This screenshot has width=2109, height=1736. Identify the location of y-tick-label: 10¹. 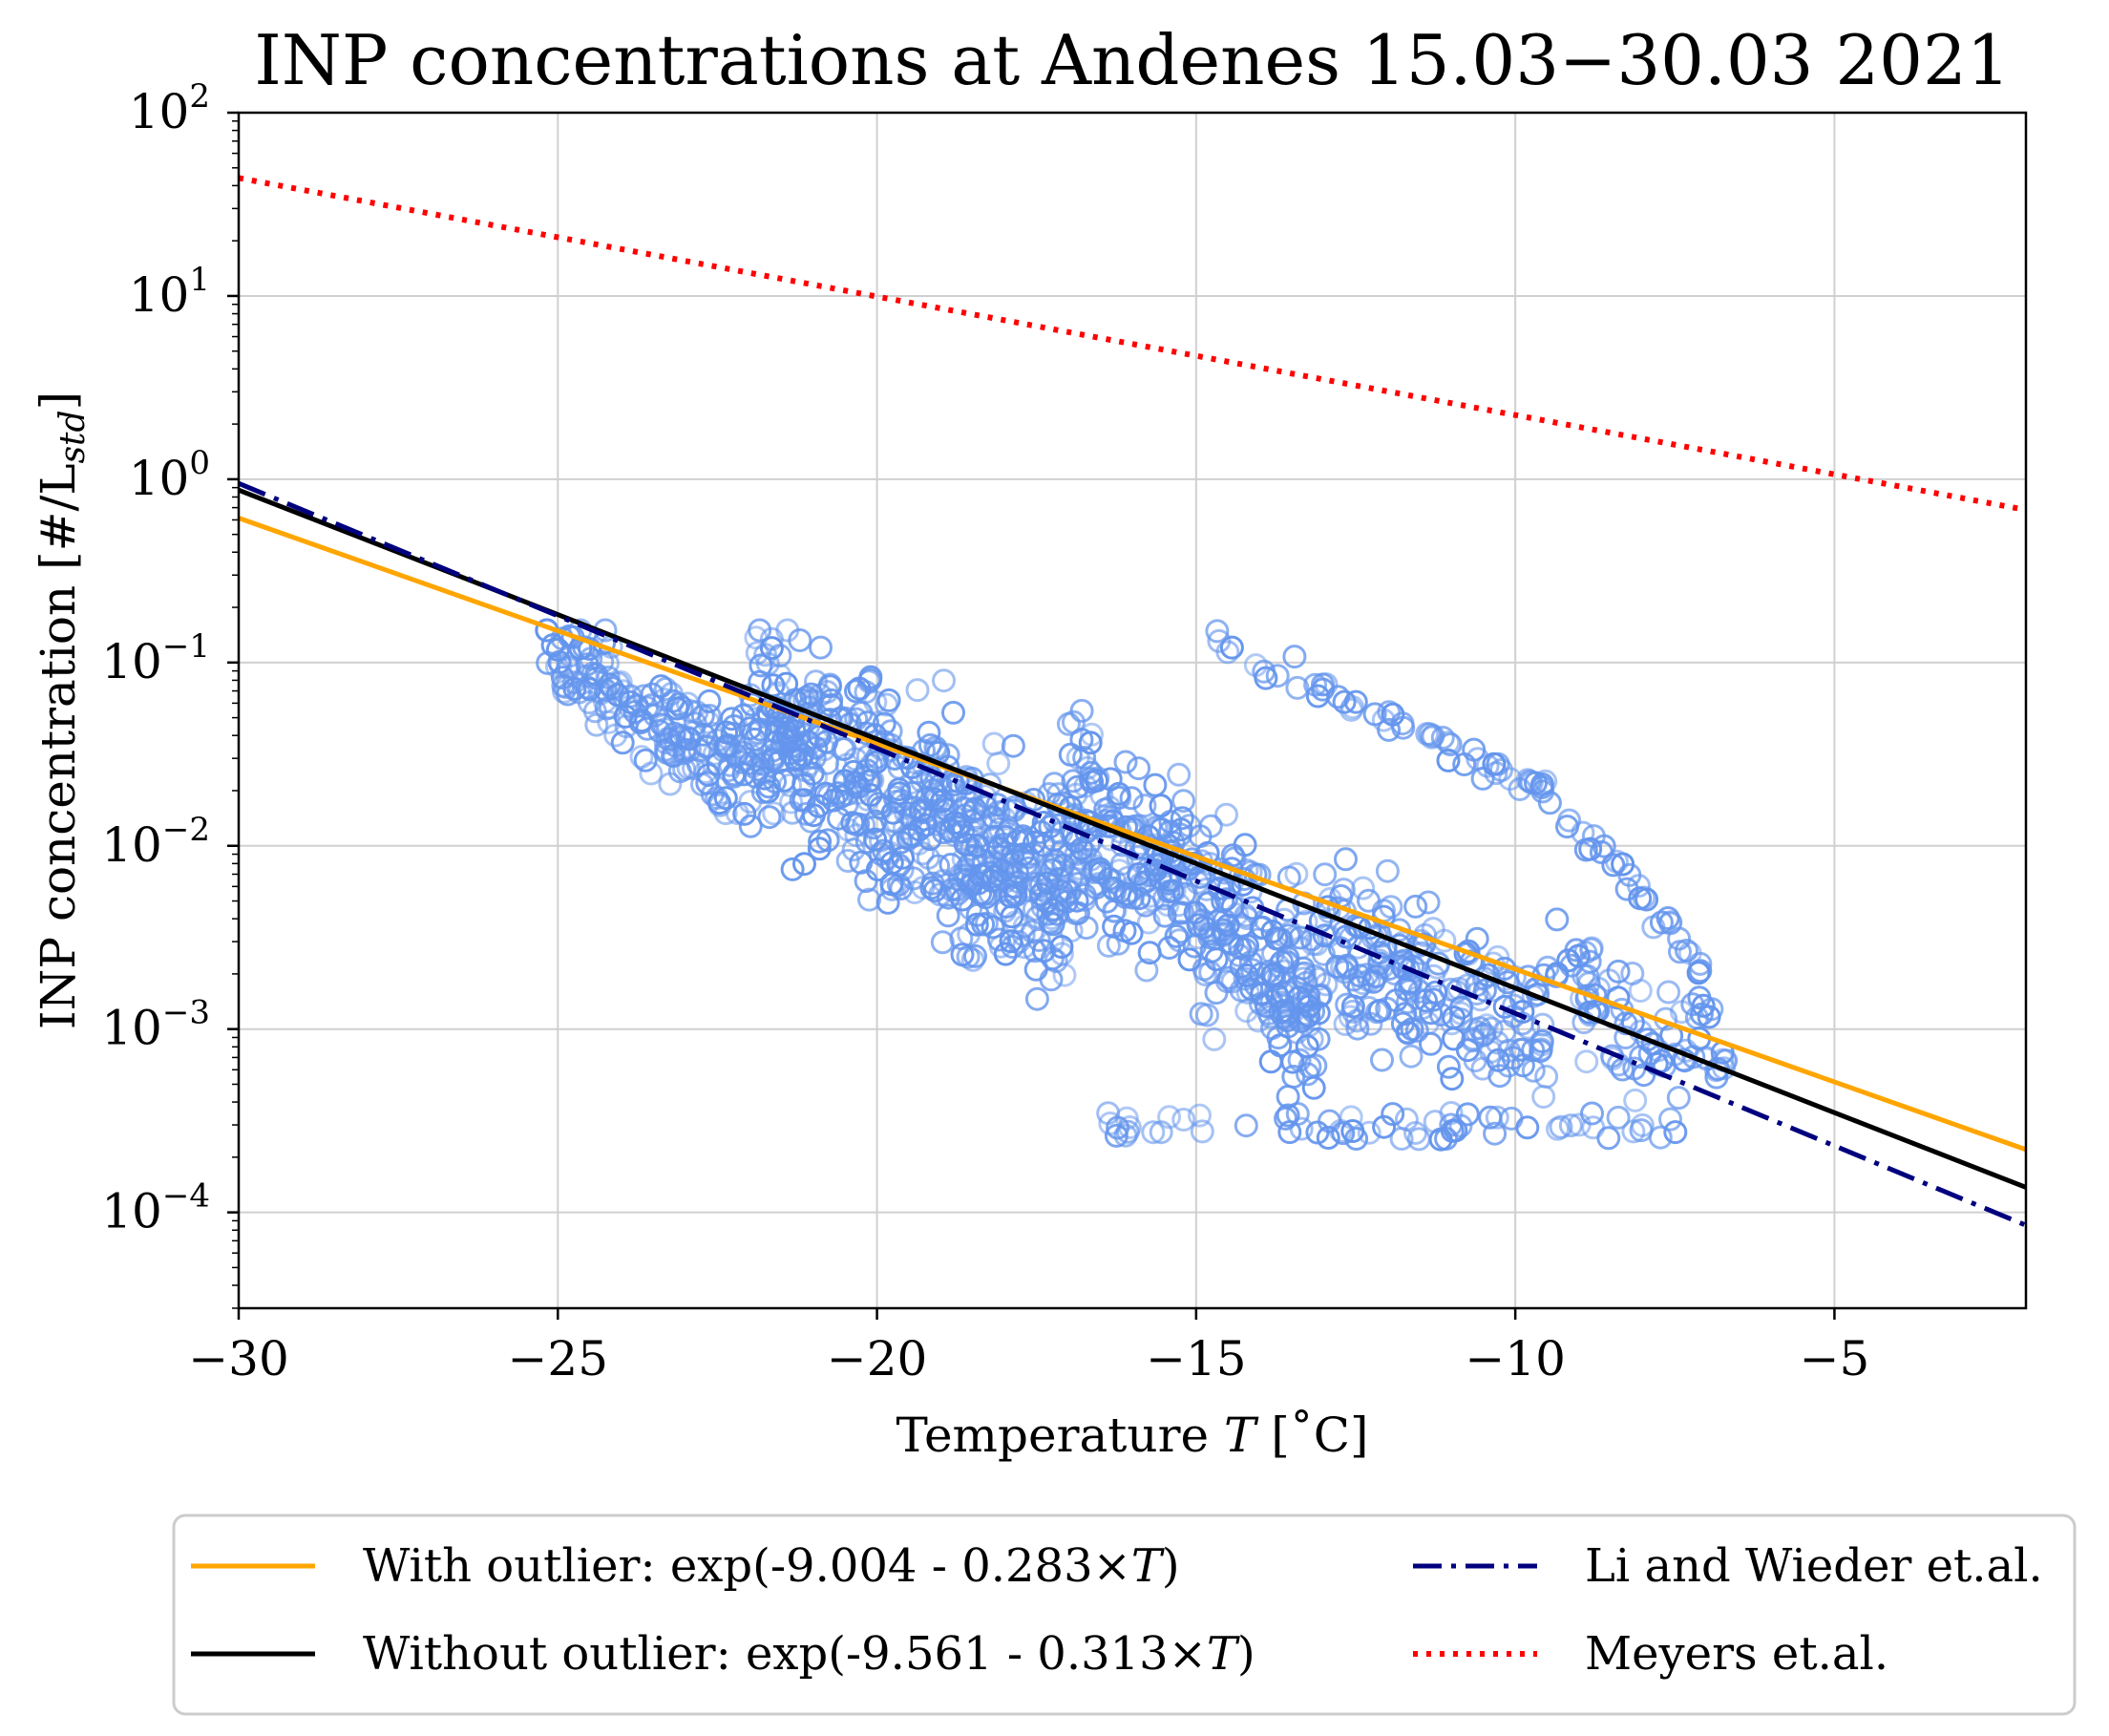
(169, 292).